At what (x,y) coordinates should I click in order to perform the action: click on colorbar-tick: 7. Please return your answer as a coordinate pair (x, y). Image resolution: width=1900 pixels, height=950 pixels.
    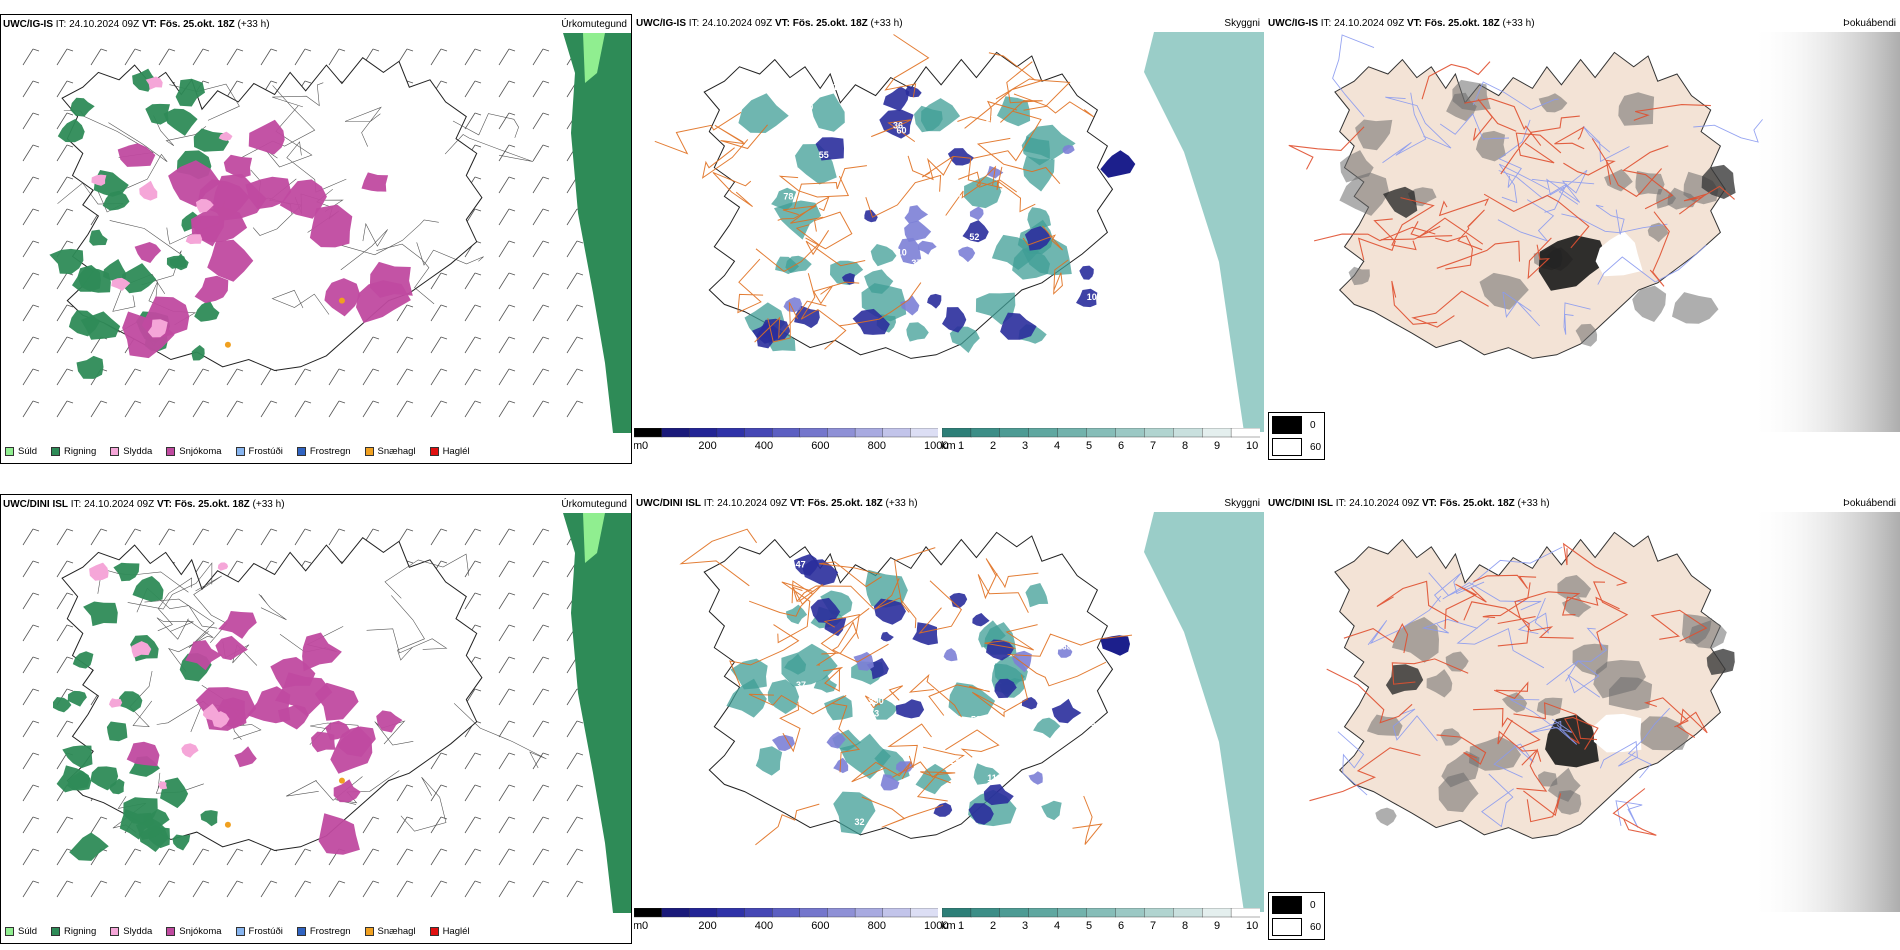
    Looking at the image, I should click on (1153, 926).